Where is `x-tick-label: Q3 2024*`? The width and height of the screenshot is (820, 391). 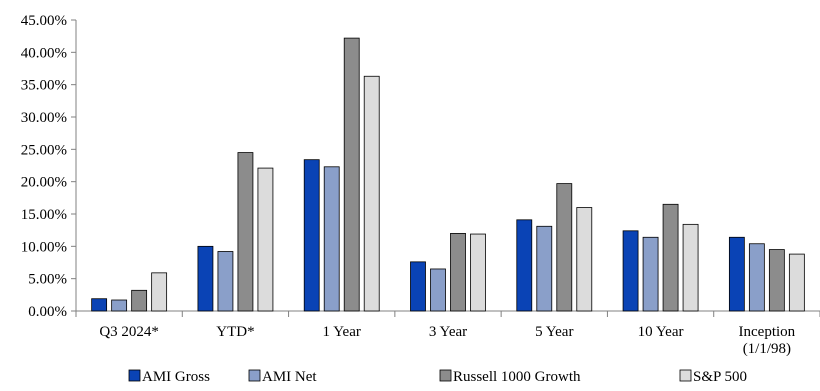 x-tick-label: Q3 2024* is located at coordinates (129, 332).